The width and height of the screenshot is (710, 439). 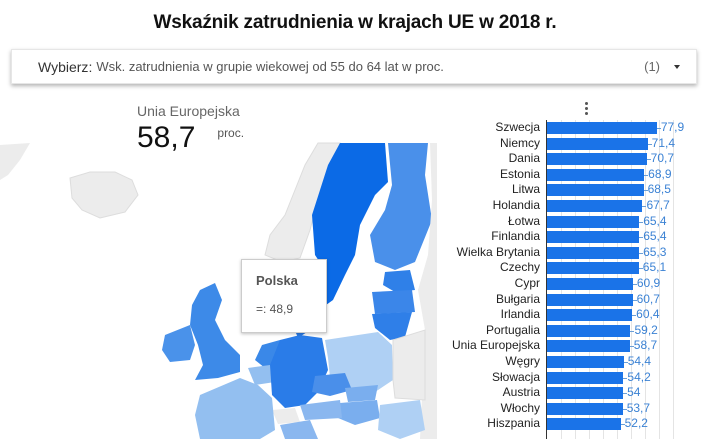 What do you see at coordinates (361, 393) in the screenshot?
I see `slovakia-shape` at bounding box center [361, 393].